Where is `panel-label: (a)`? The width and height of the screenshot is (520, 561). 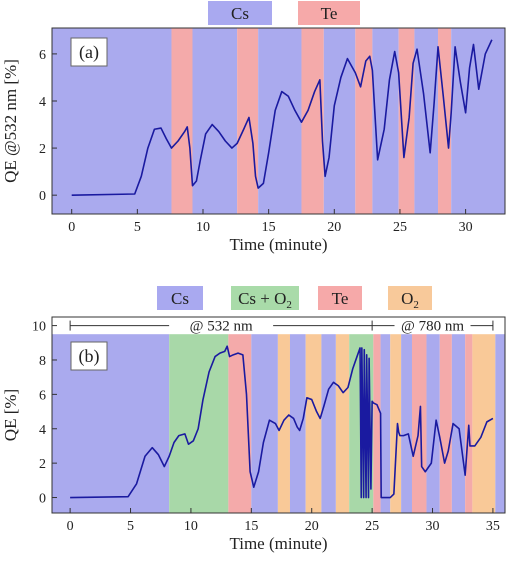 panel-label: (a) is located at coordinates (89, 52).